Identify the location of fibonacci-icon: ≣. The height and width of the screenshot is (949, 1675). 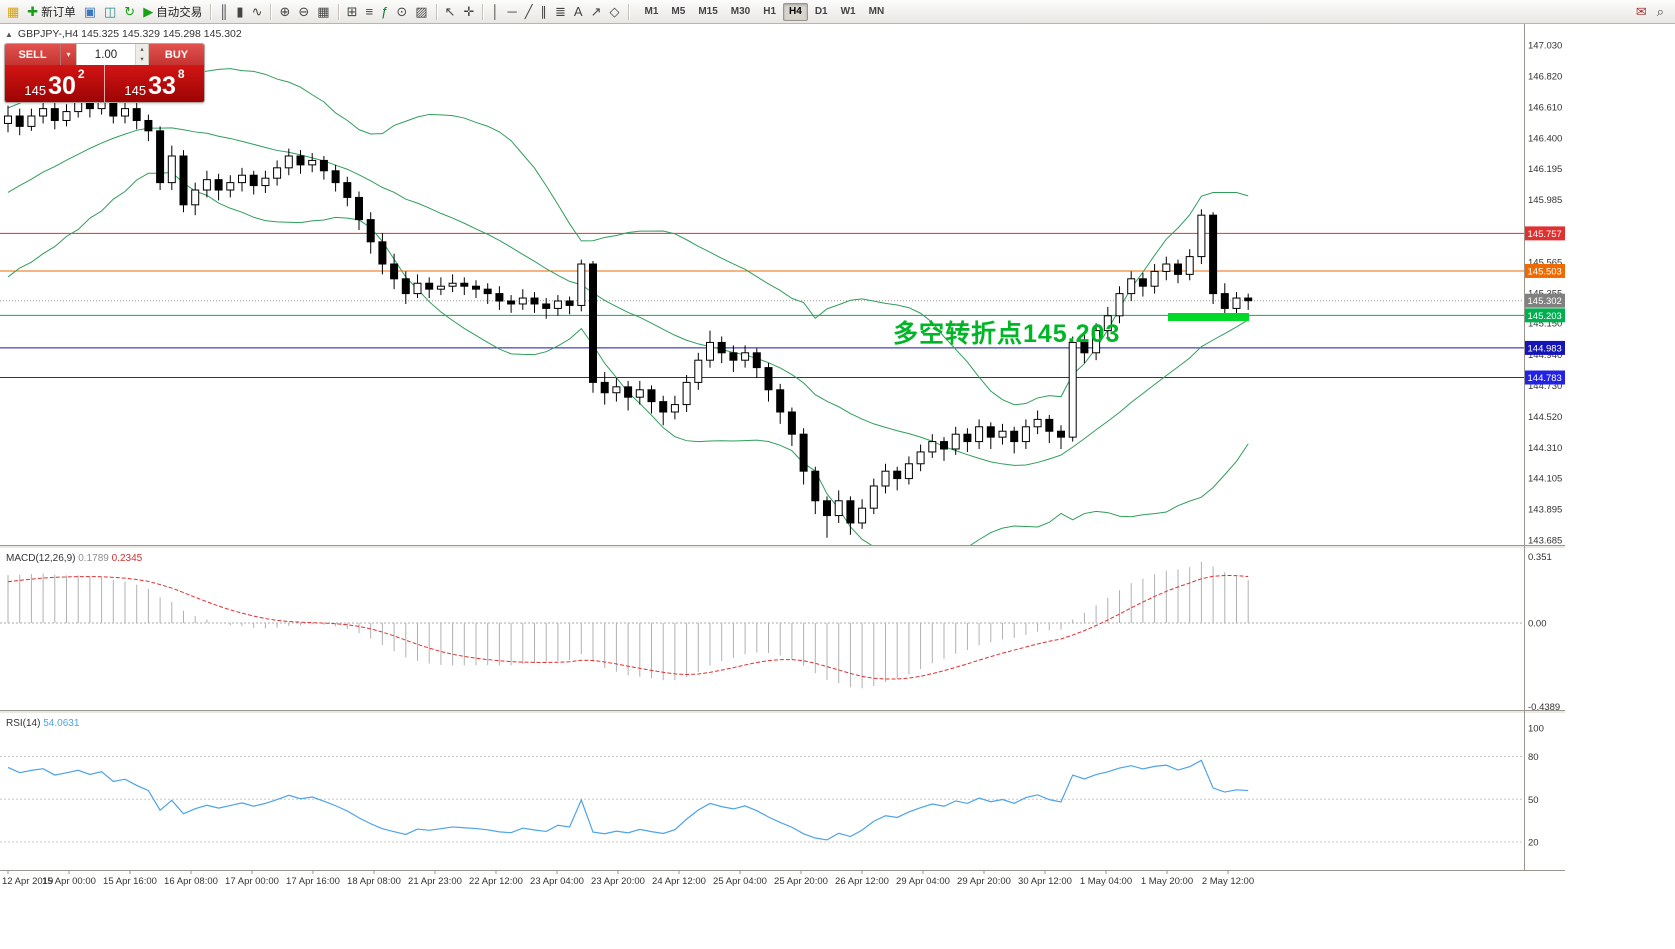
(560, 12).